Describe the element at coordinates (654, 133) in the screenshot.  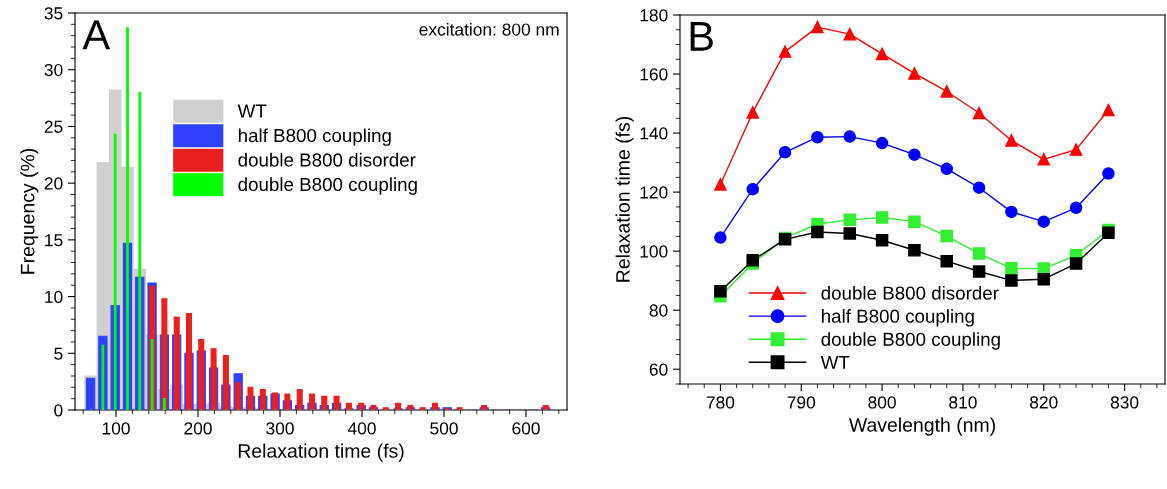
I see `y-tick-label: 140` at that location.